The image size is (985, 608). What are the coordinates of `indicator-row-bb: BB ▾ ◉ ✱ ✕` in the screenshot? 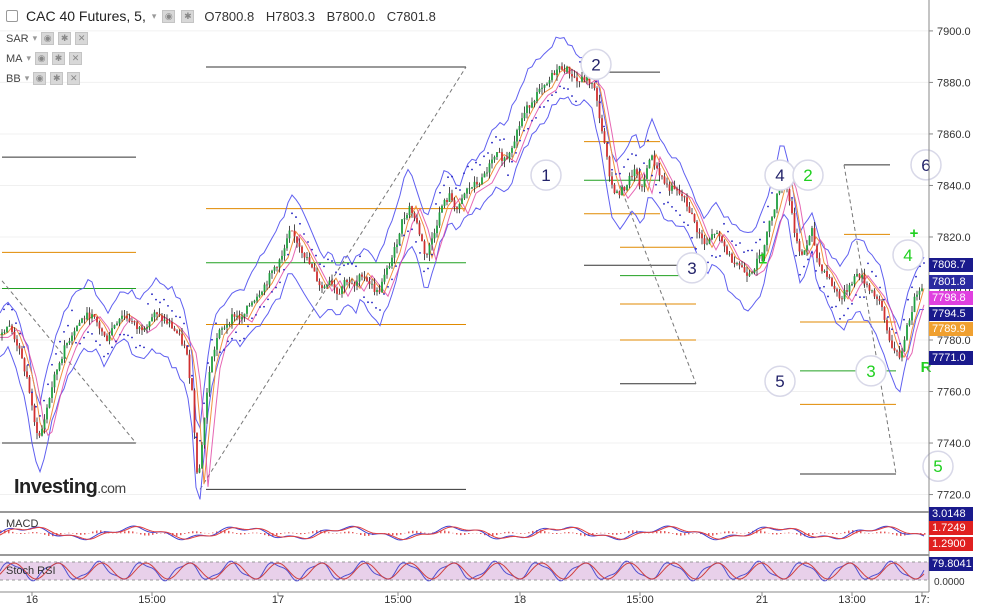 It's located at (43, 78).